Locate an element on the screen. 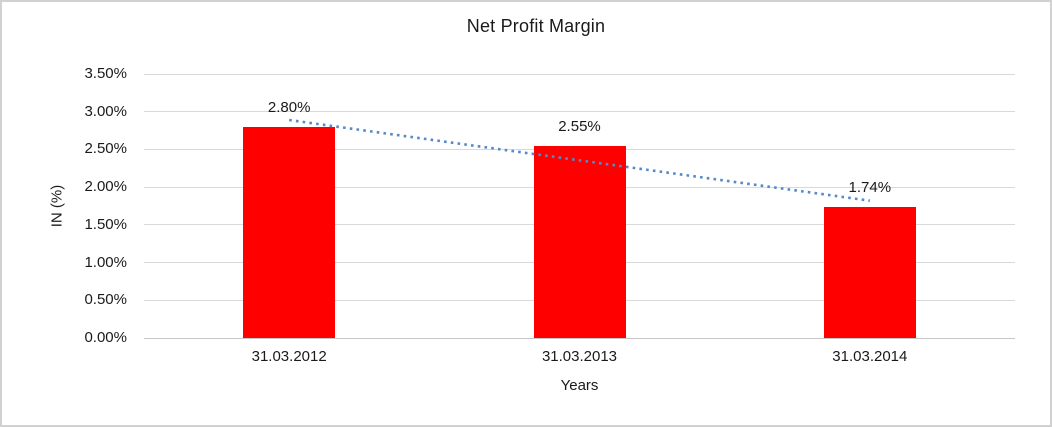 This screenshot has height=427, width=1052. bar-31.03.2014 is located at coordinates (869, 272).